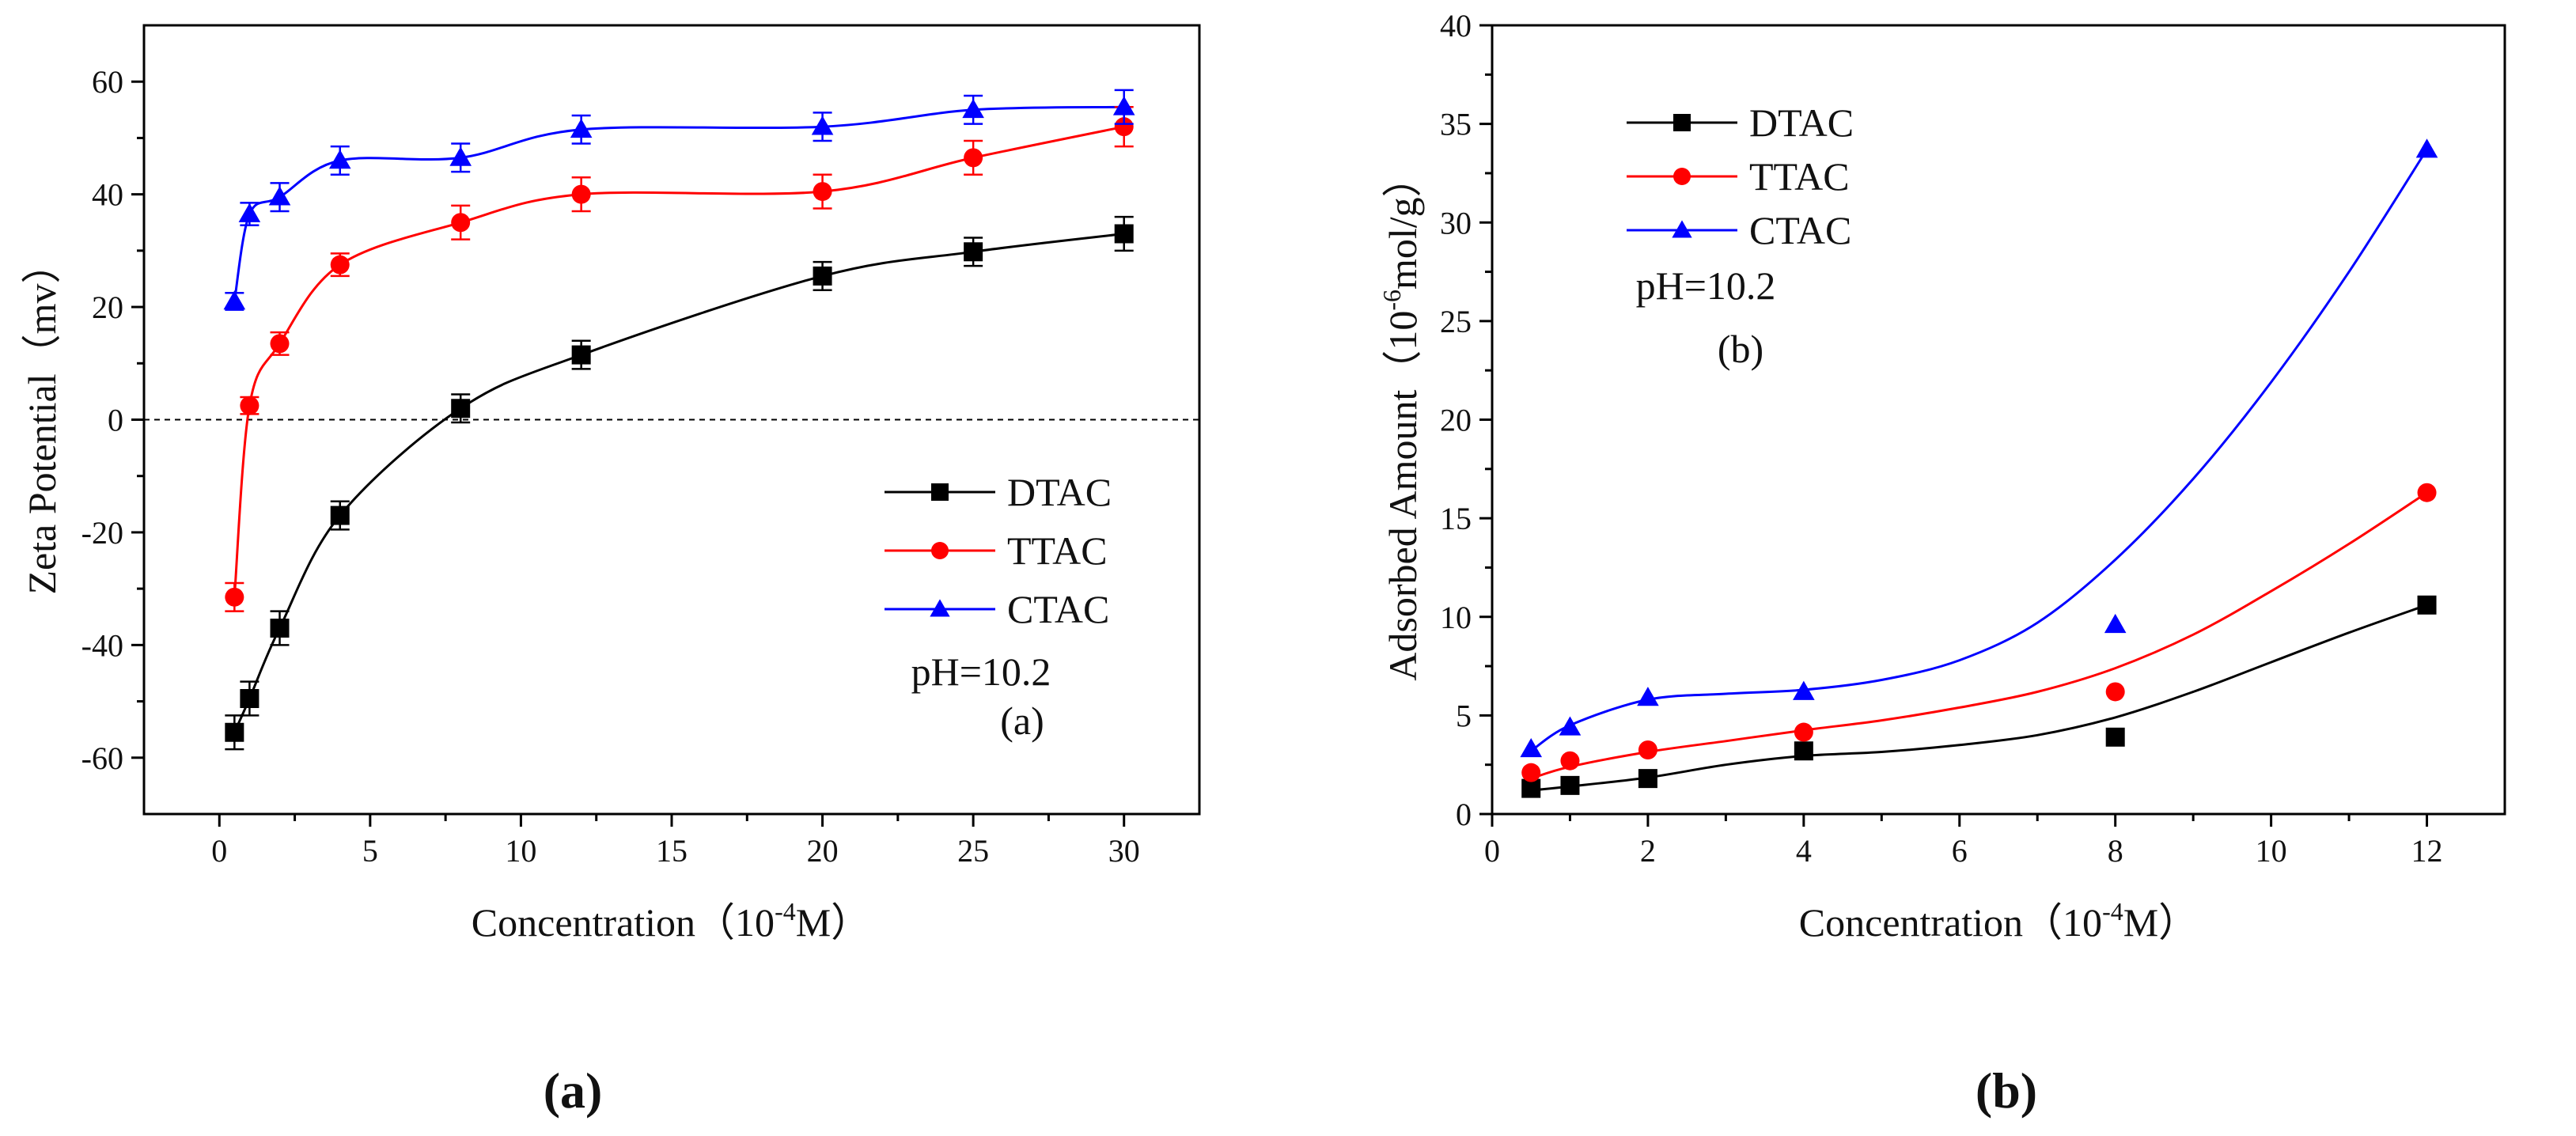 The image size is (2576, 1136). I want to click on y-tick-label-b: 10, so click(1456, 617).